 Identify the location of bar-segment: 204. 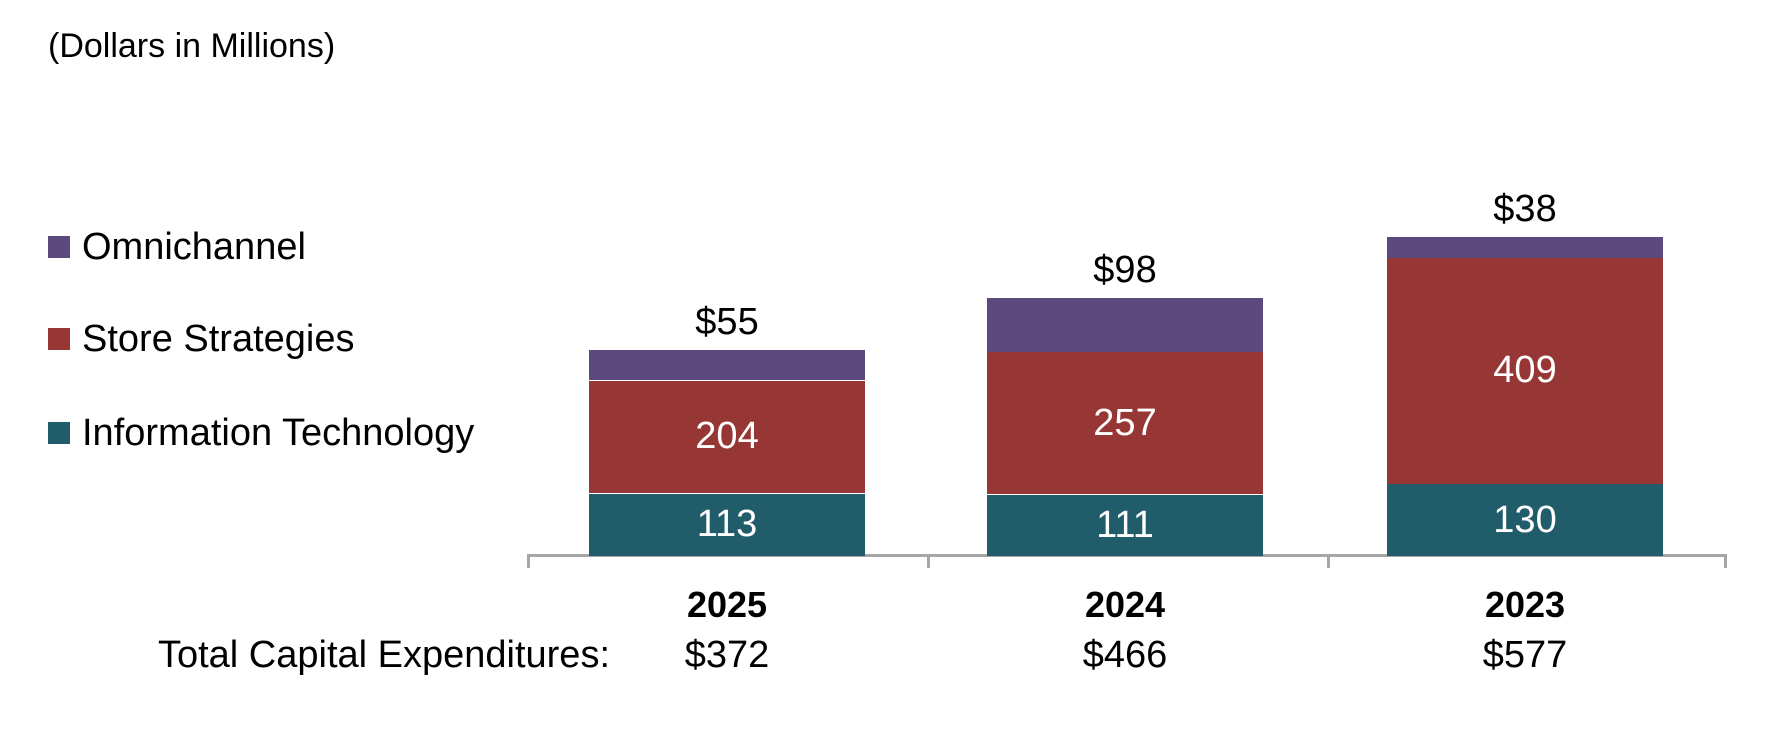
(727, 437).